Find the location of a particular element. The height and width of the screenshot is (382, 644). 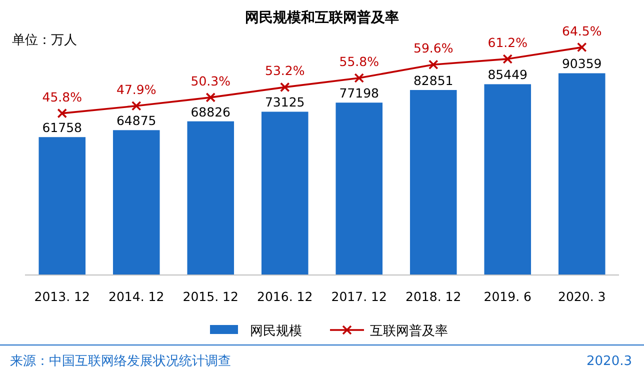

x-tick-label: 2015. 12 is located at coordinates (210, 296).